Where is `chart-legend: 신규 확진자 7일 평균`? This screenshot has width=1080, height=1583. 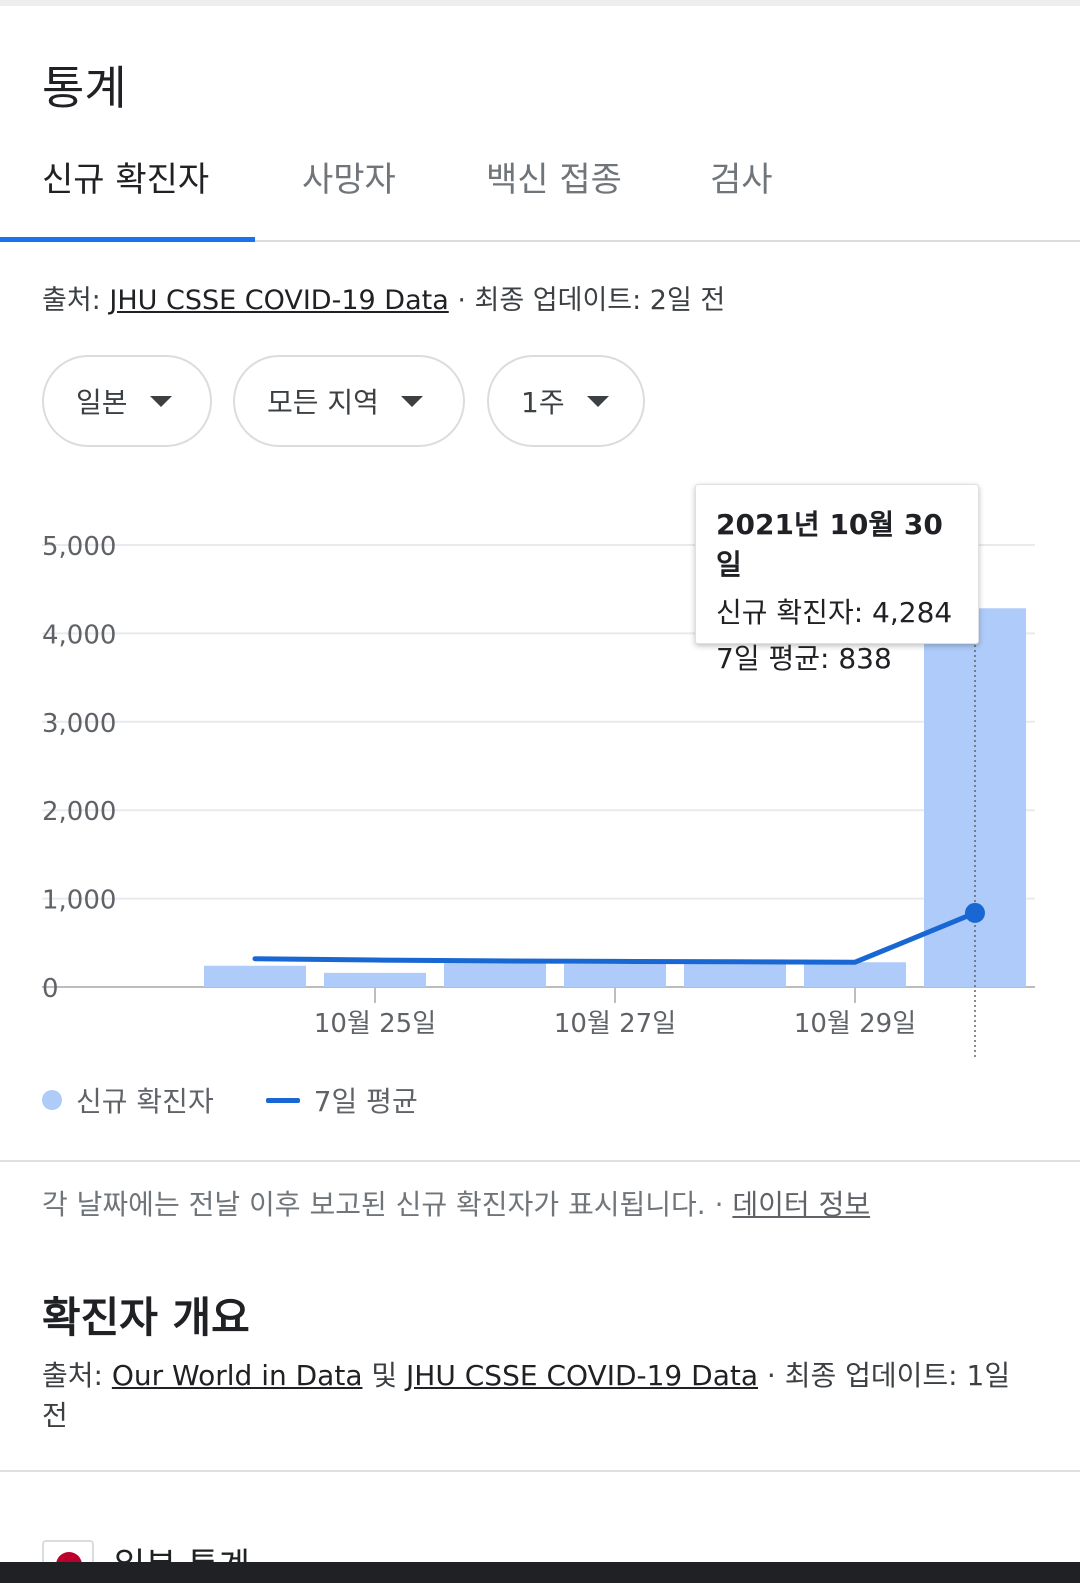 chart-legend: 신규 확진자 7일 평균 is located at coordinates (230, 1100).